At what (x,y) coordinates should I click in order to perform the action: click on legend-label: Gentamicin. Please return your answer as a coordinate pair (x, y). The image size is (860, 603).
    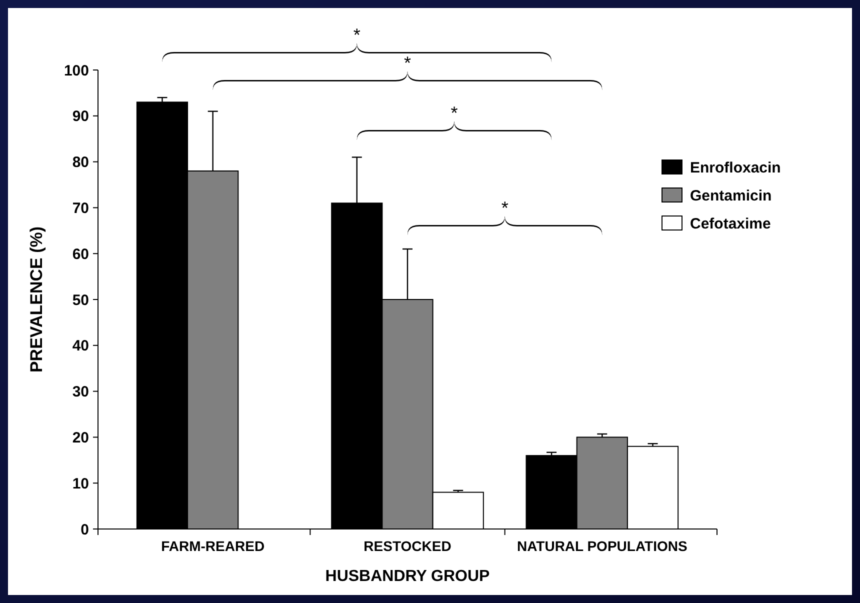
    Looking at the image, I should click on (731, 195).